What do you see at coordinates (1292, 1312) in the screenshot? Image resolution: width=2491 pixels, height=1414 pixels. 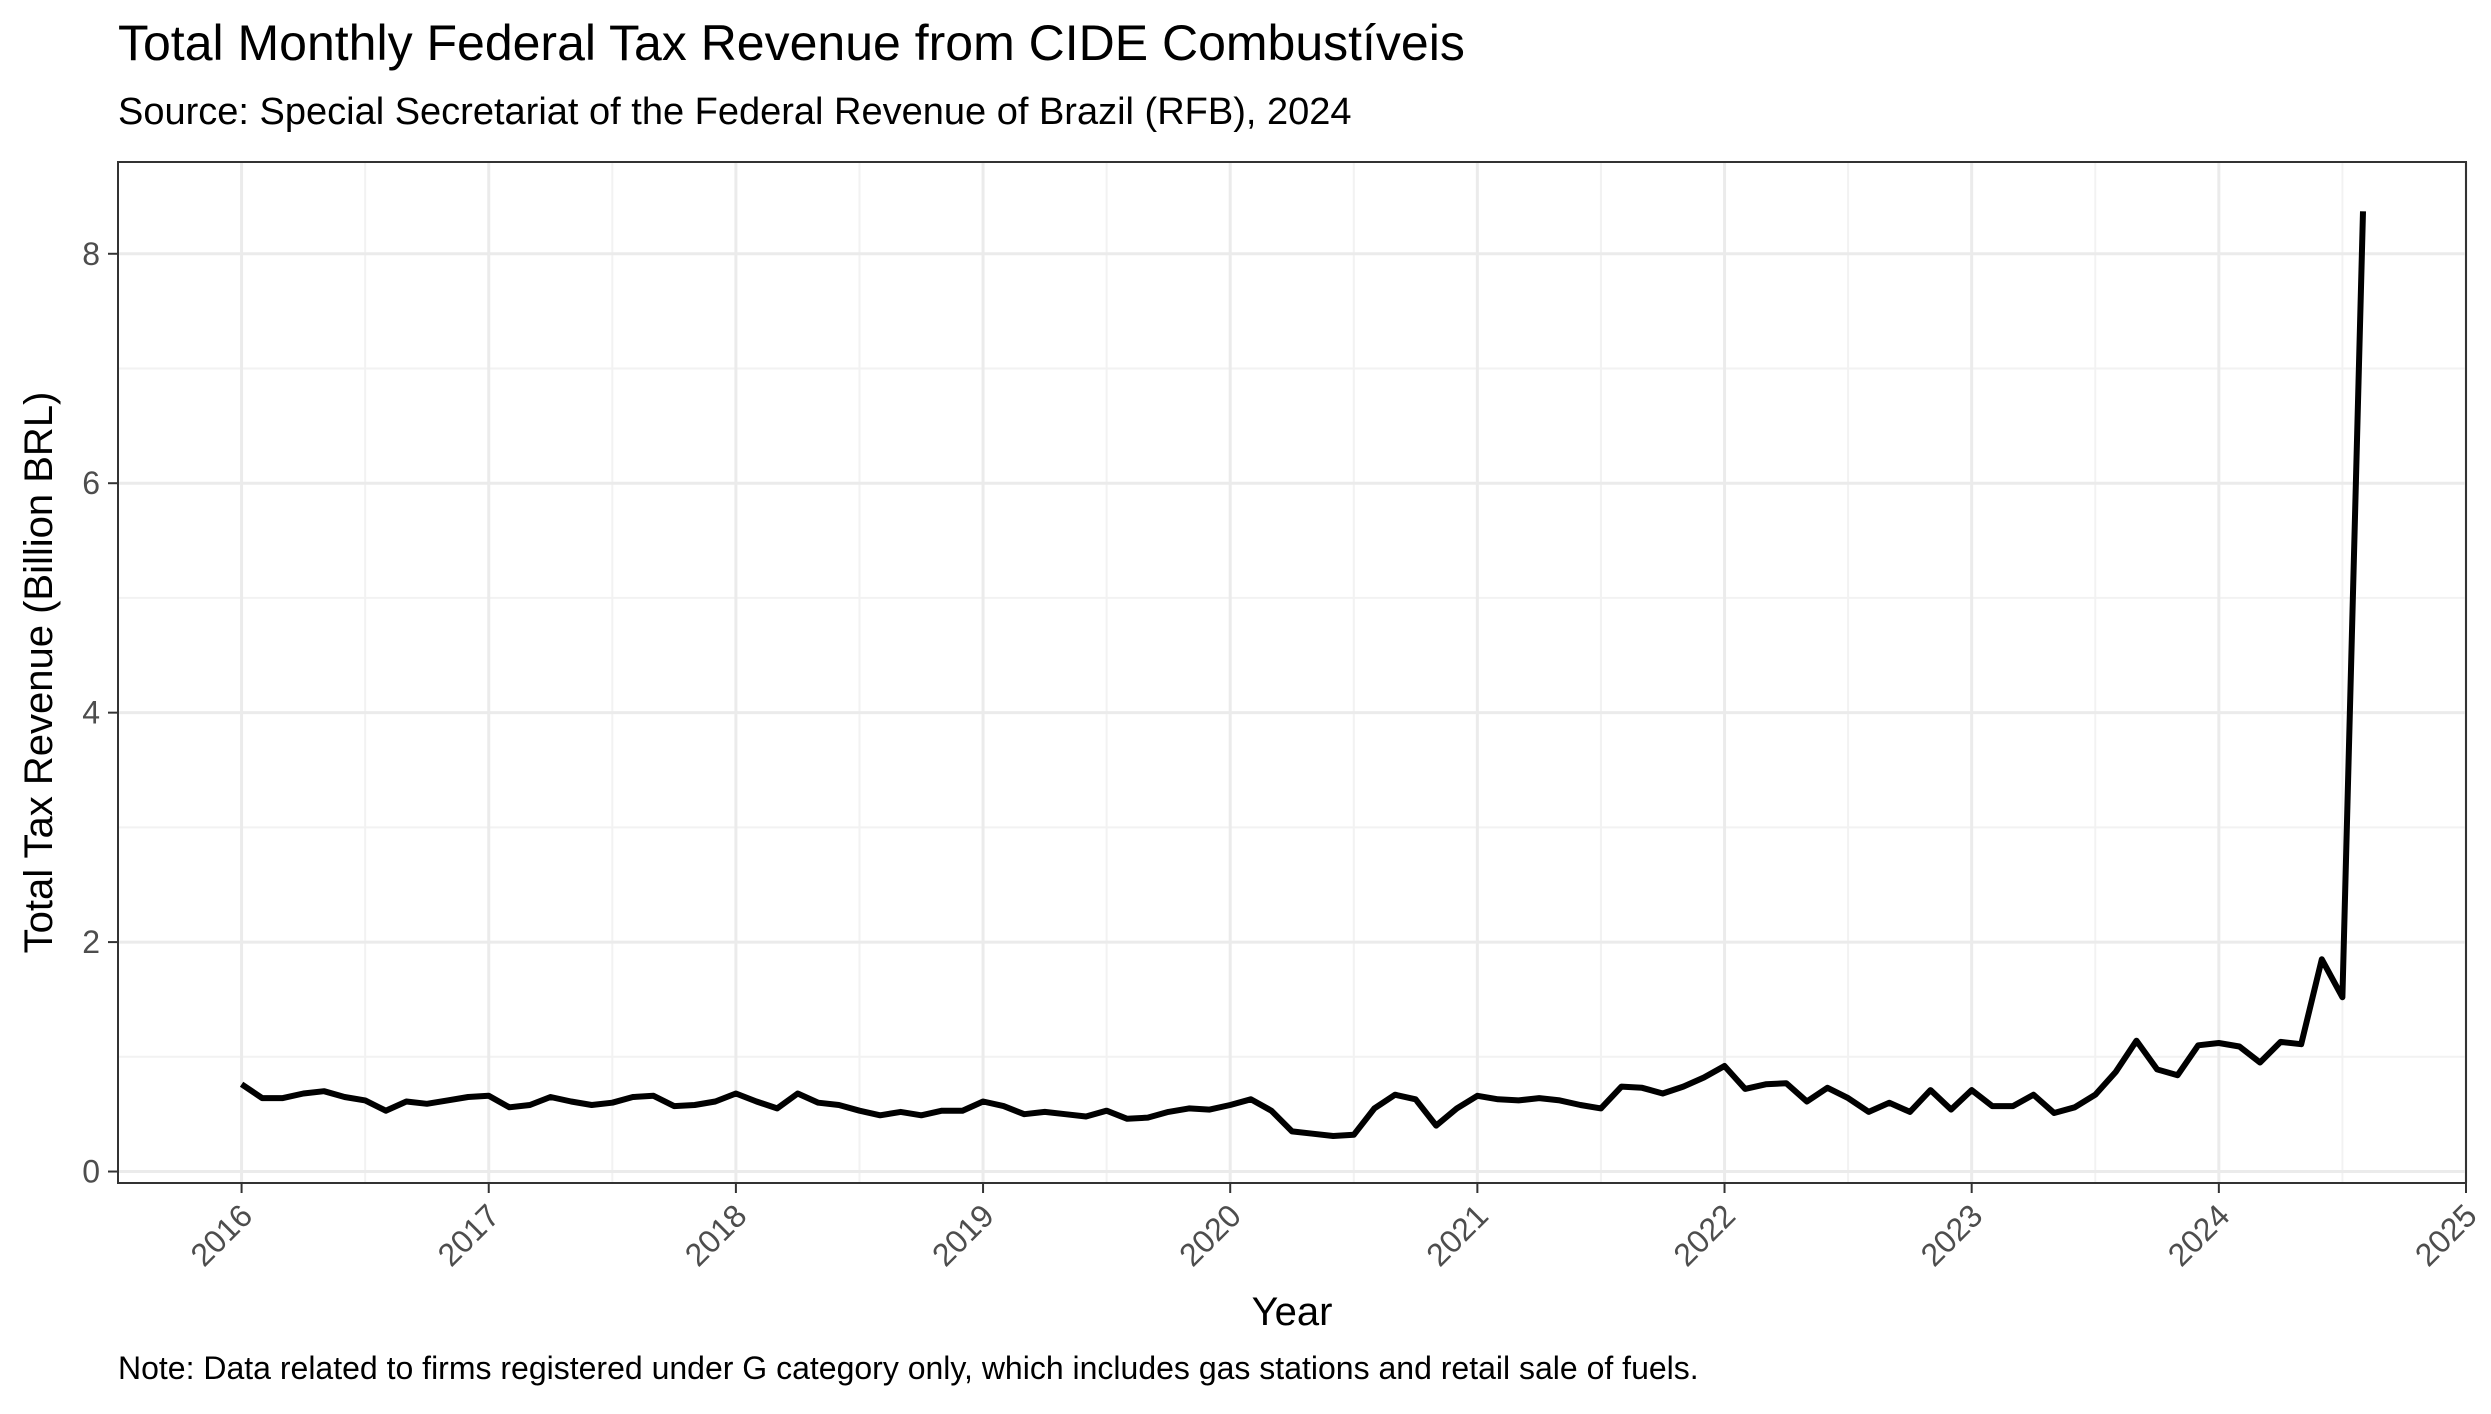 I see `x-axis-title: Year` at bounding box center [1292, 1312].